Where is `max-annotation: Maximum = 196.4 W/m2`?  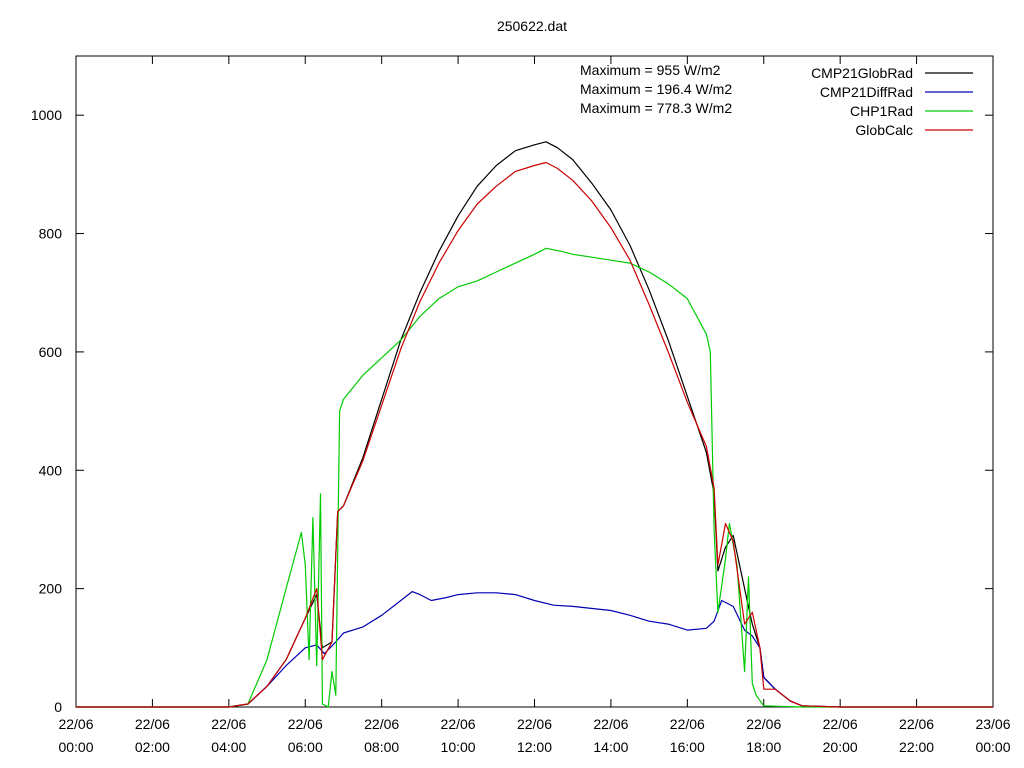
max-annotation: Maximum = 196.4 W/m2 is located at coordinates (656, 89).